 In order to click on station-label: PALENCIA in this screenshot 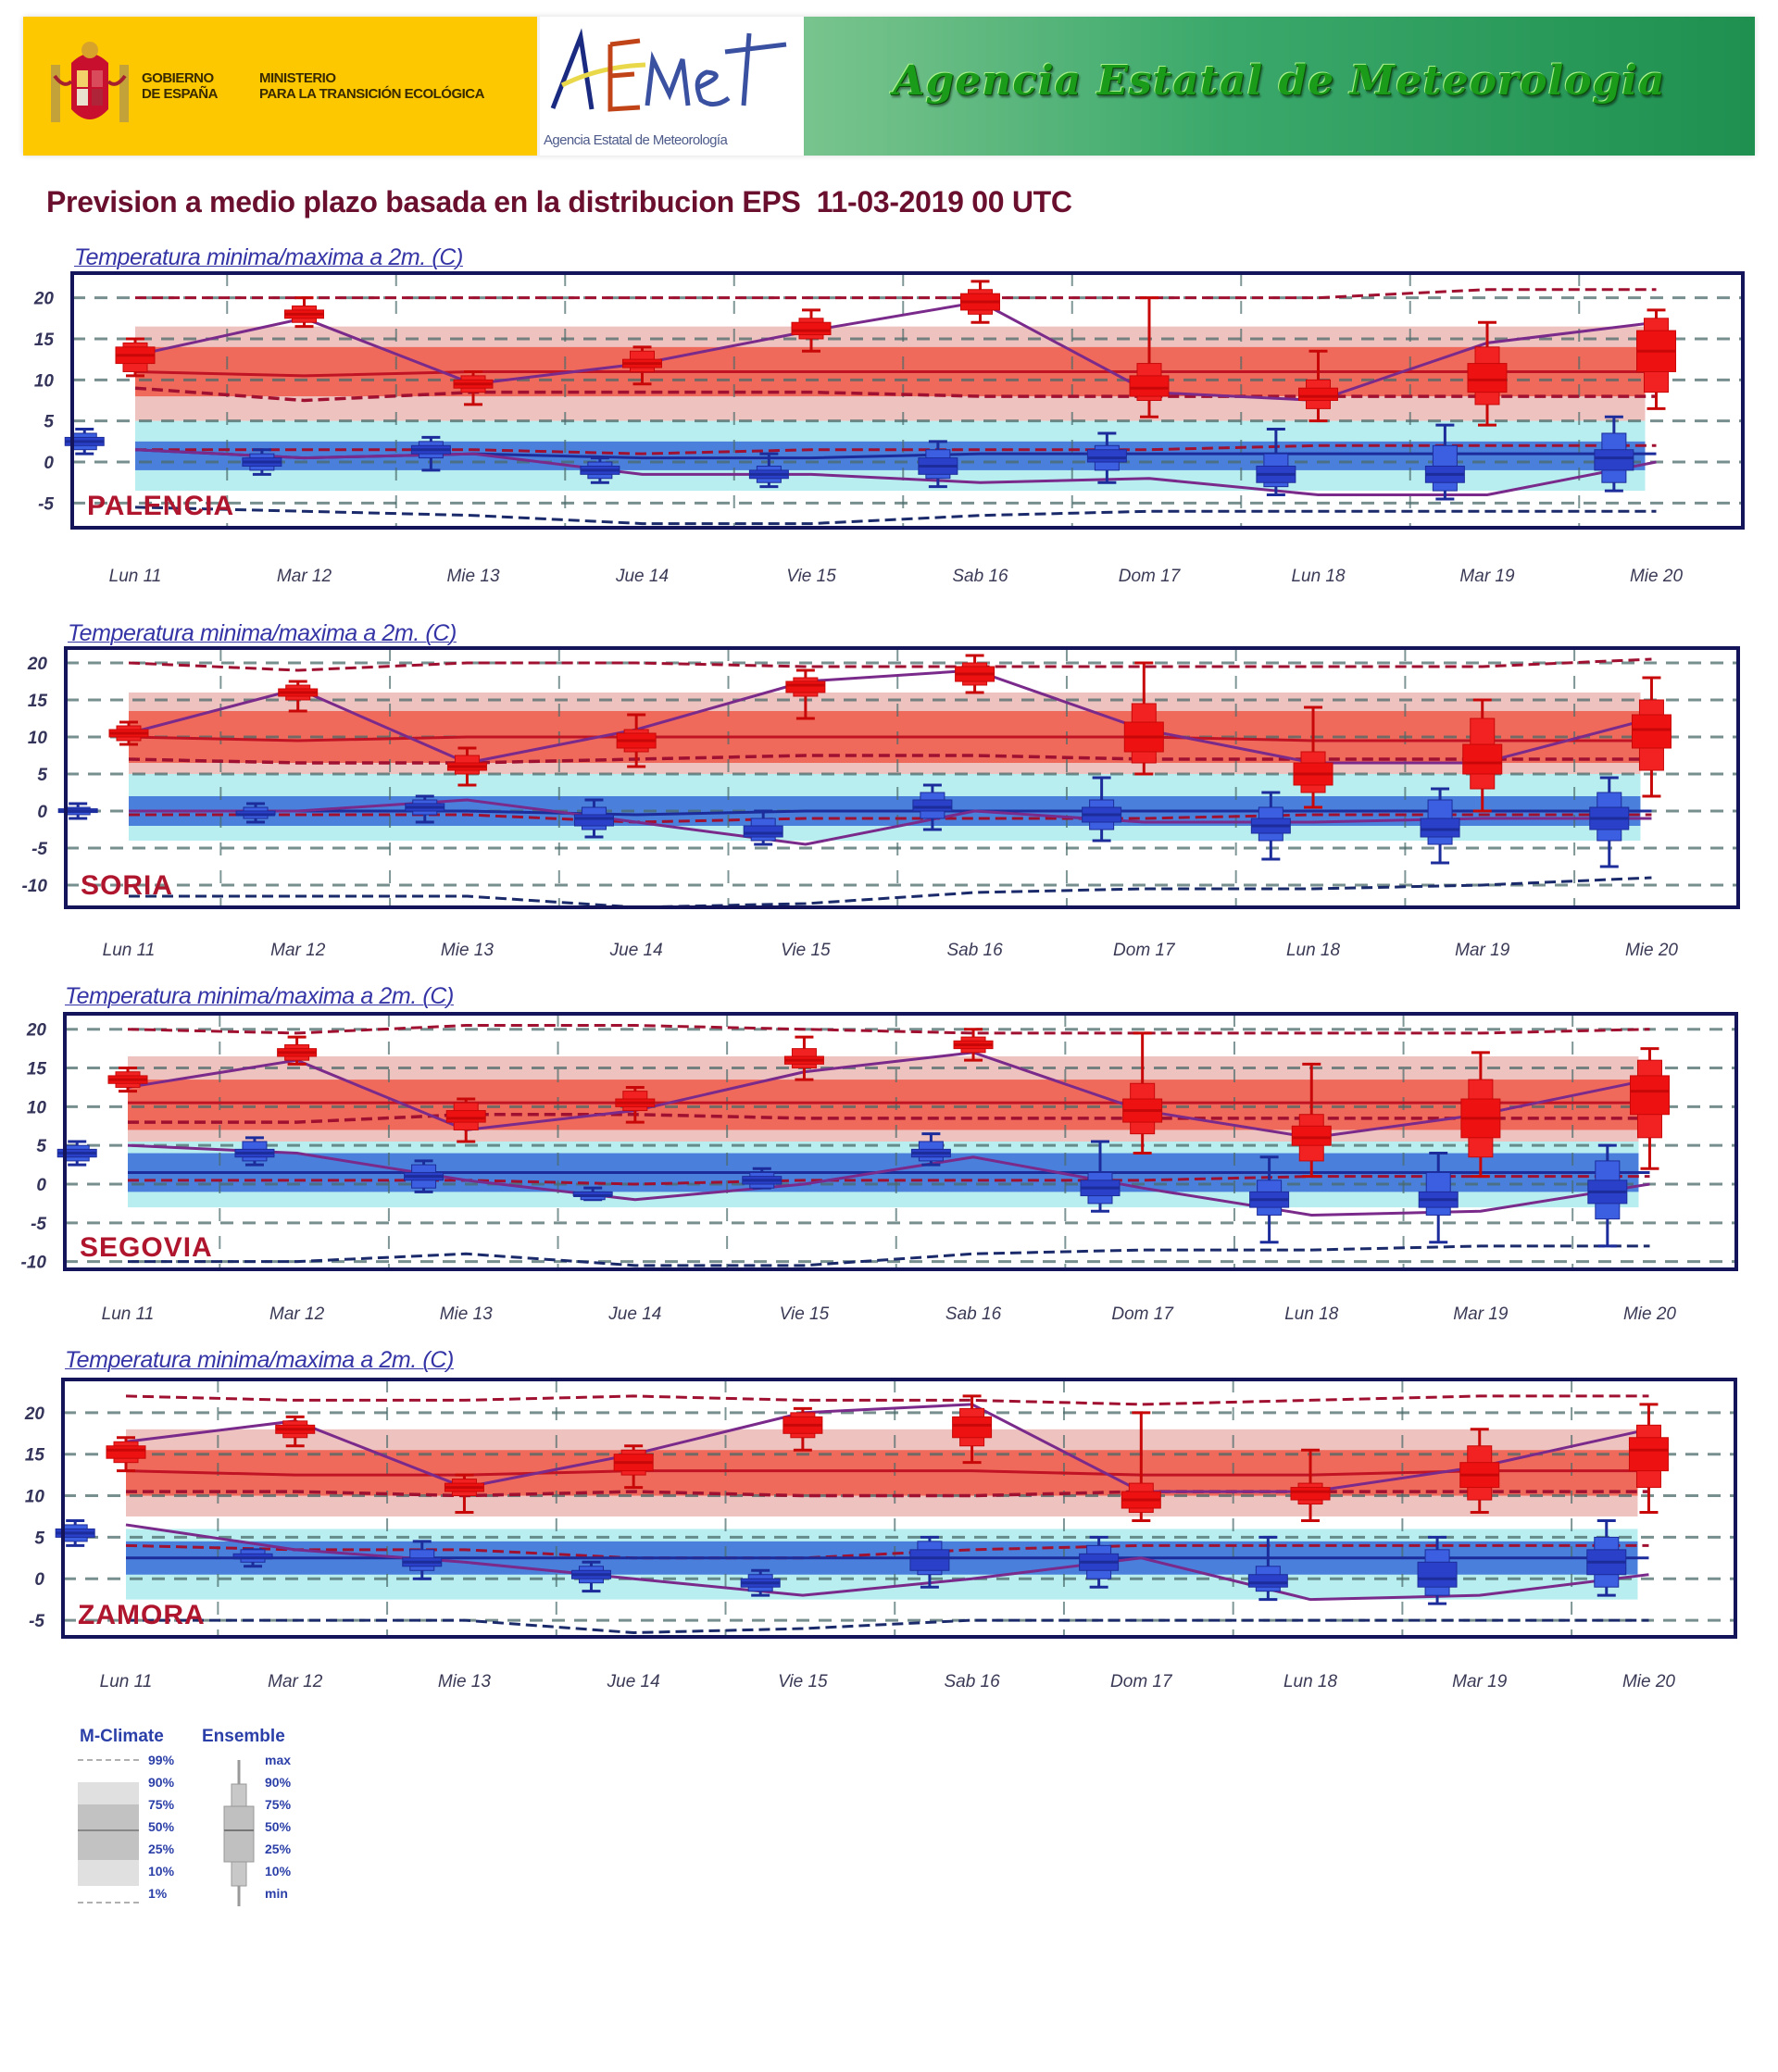, I will do `click(160, 506)`.